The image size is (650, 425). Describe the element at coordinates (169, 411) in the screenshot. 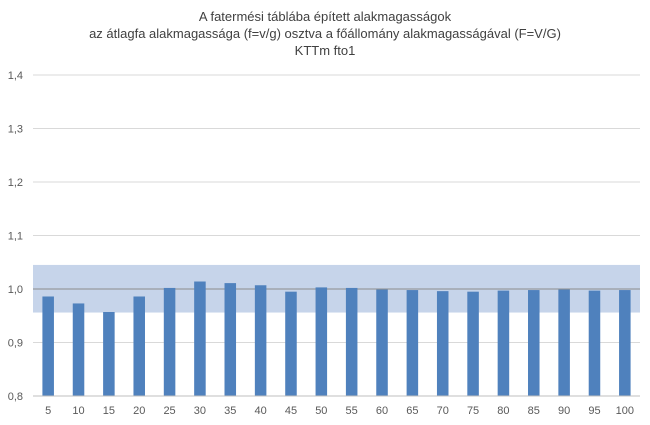

I see `x-tick-label: 25` at that location.